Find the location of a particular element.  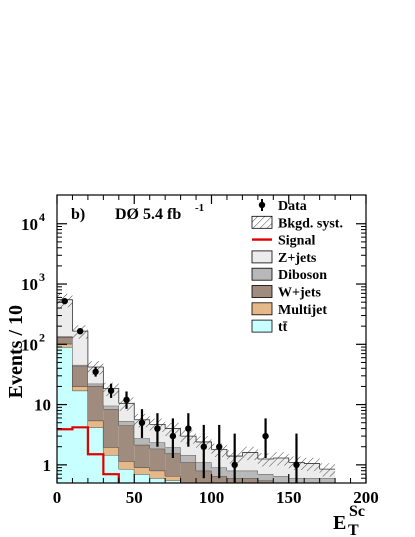

legend-label-3: Signal is located at coordinates (296, 241).